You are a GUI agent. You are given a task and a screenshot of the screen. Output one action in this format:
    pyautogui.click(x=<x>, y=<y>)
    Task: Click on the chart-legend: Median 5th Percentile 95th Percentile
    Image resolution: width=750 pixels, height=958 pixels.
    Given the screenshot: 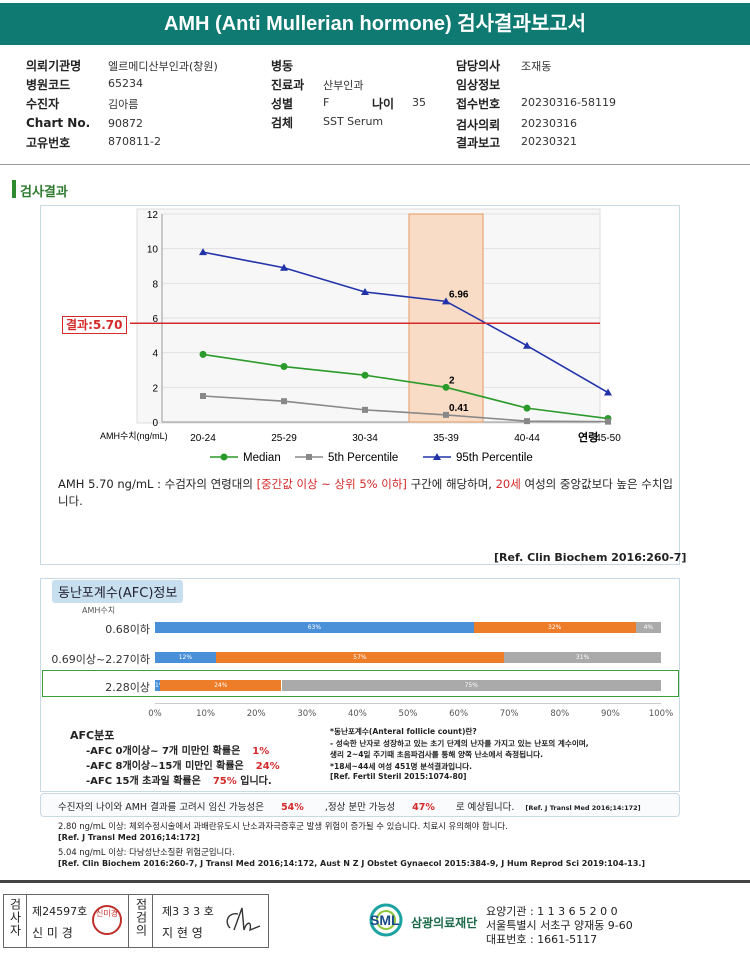 What is the action you would take?
    pyautogui.click(x=371, y=458)
    